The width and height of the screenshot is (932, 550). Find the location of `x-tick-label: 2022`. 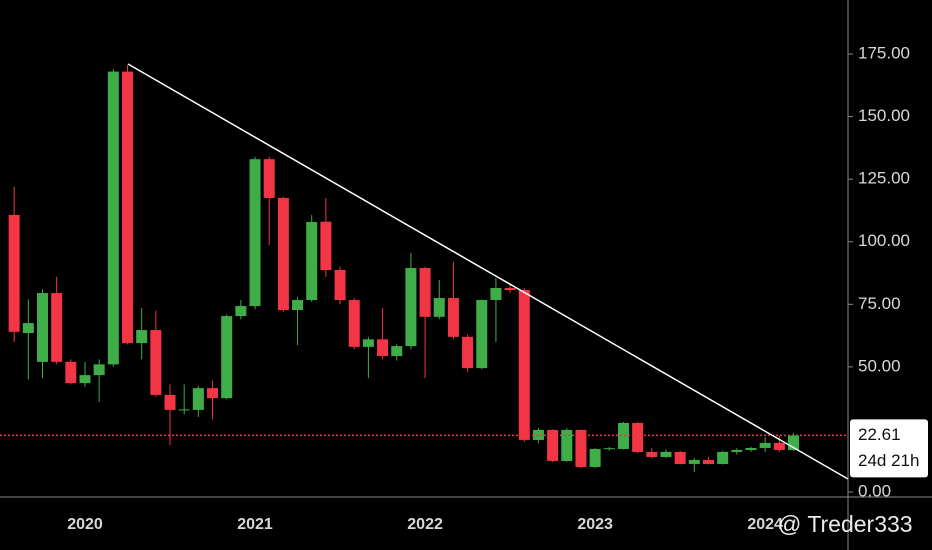

x-tick-label: 2022 is located at coordinates (425, 524).